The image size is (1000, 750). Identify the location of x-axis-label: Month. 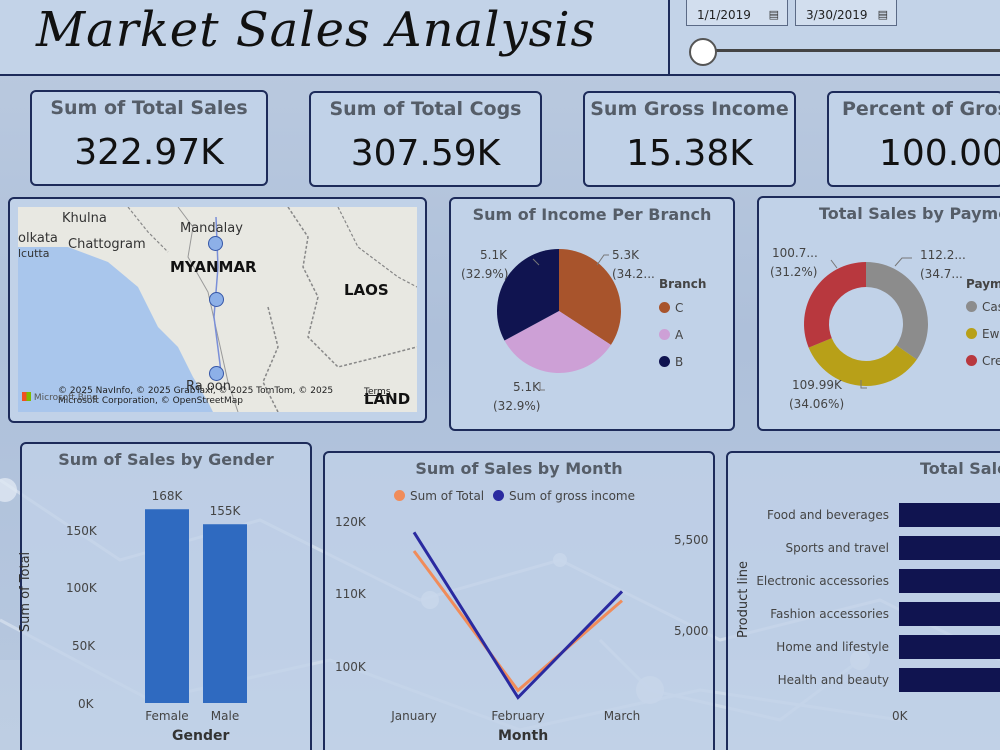
(523, 736).